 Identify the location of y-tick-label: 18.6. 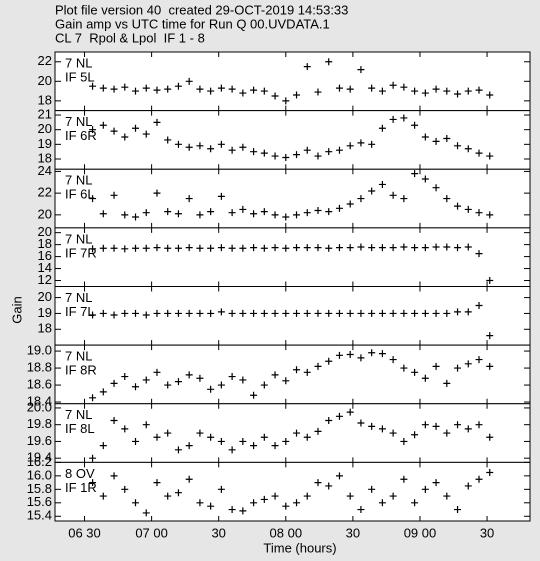
(39, 383).